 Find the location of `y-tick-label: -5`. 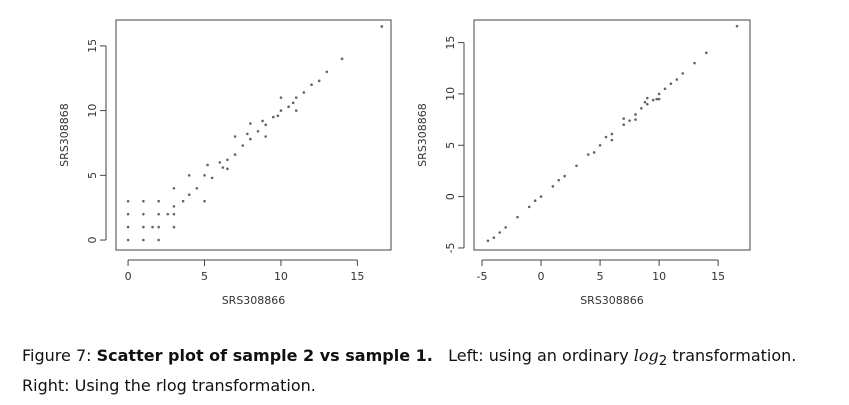

y-tick-label: -5 is located at coordinates (450, 247).